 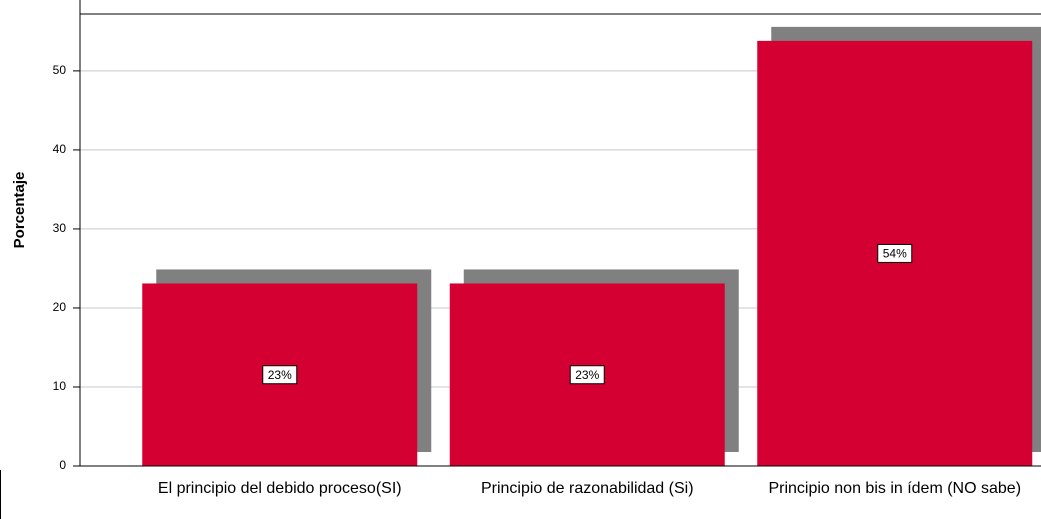 What do you see at coordinates (895, 488) in the screenshot?
I see `x-tick-label: Principio non bis in ídem (NO sabe)` at bounding box center [895, 488].